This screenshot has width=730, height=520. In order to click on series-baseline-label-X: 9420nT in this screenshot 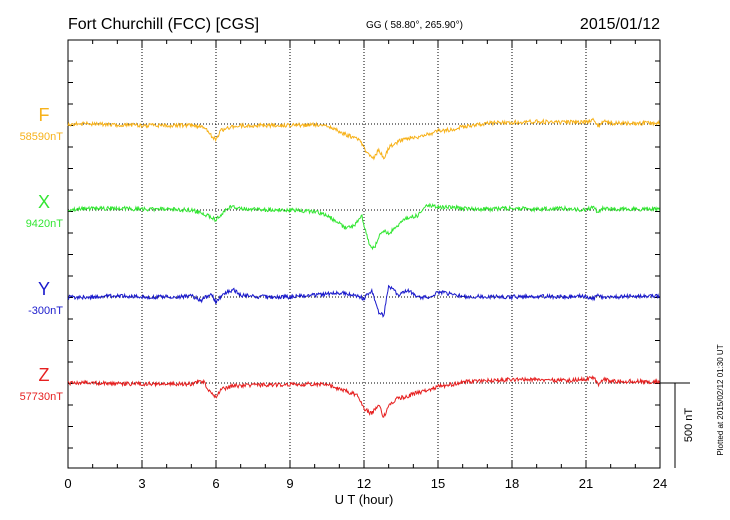, I will do `click(45, 224)`.